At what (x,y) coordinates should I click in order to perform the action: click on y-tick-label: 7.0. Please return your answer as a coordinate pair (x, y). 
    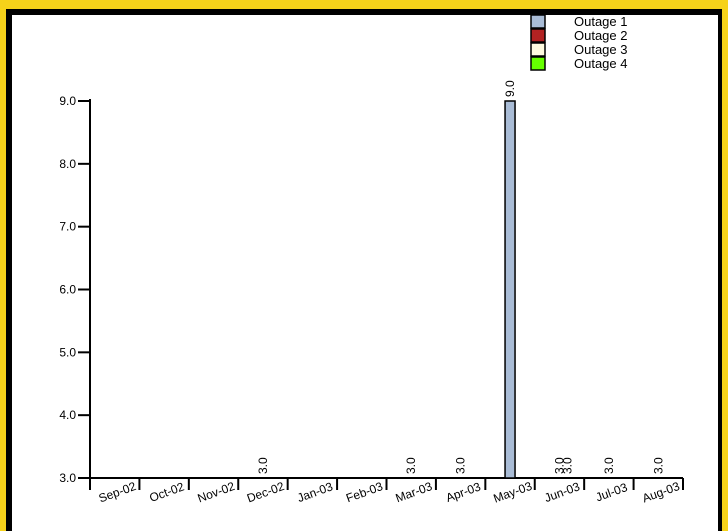
    Looking at the image, I should click on (67, 227).